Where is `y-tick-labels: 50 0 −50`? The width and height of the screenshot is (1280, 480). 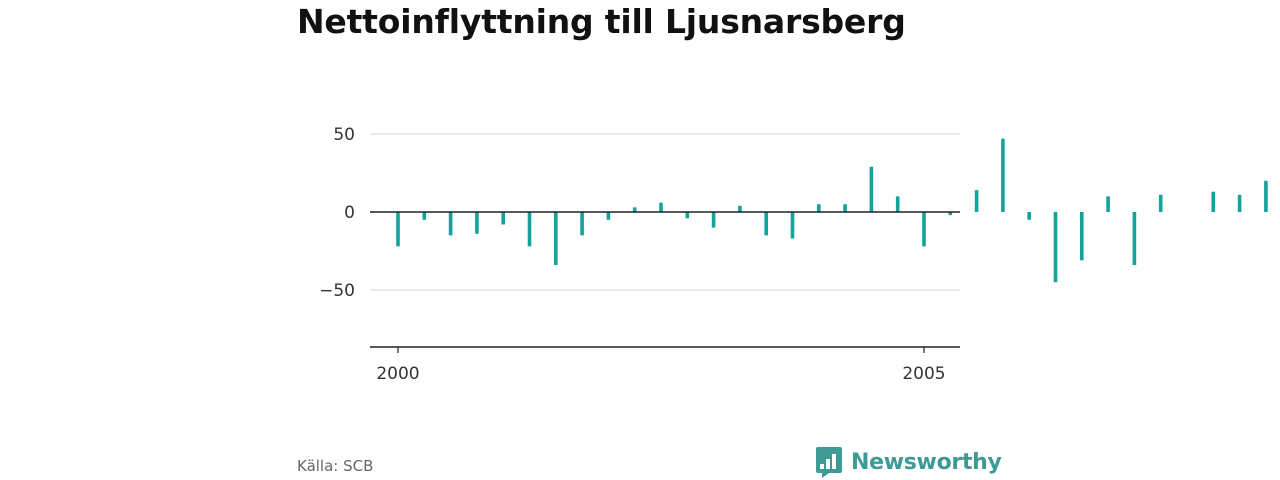
y-tick-labels: 50 0 −50 is located at coordinates (337, 213).